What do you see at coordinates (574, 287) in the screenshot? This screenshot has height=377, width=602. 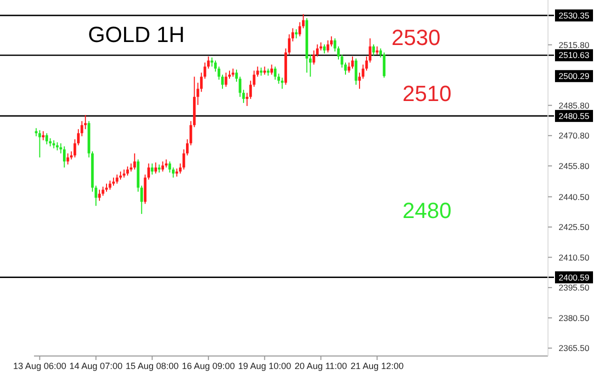 I see `y-tick-label: 2395.50` at bounding box center [574, 287].